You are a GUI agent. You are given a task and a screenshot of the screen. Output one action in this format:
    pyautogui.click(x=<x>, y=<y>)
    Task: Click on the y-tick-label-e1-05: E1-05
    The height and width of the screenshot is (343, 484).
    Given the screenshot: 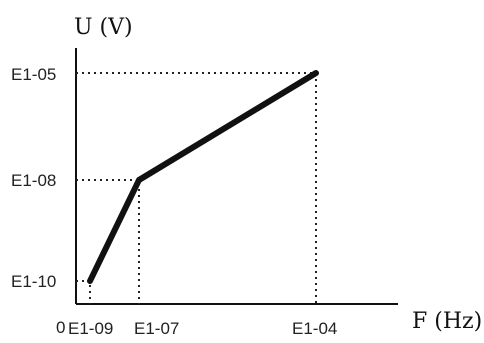 What is the action you would take?
    pyautogui.click(x=33, y=74)
    